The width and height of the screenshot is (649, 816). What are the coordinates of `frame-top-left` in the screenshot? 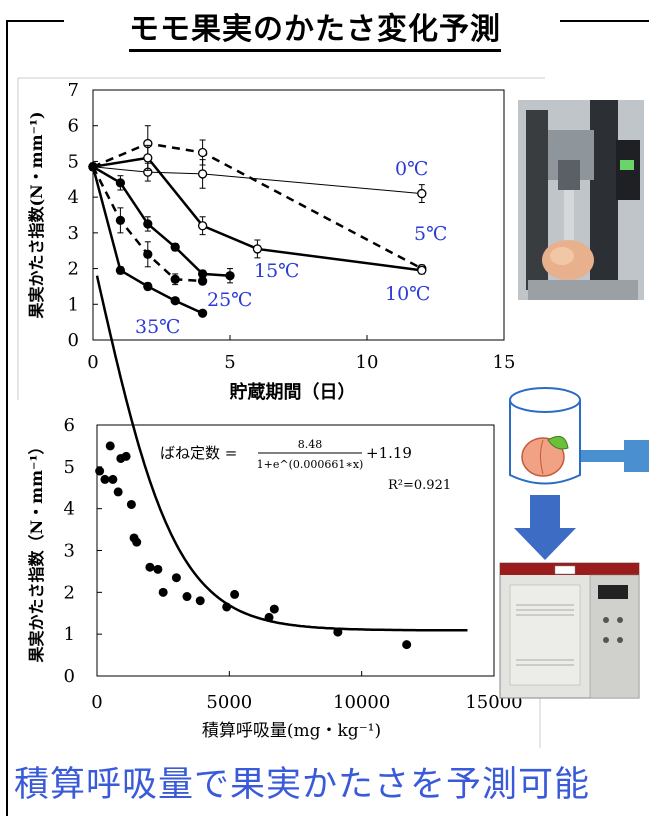 It's located at (35, 21).